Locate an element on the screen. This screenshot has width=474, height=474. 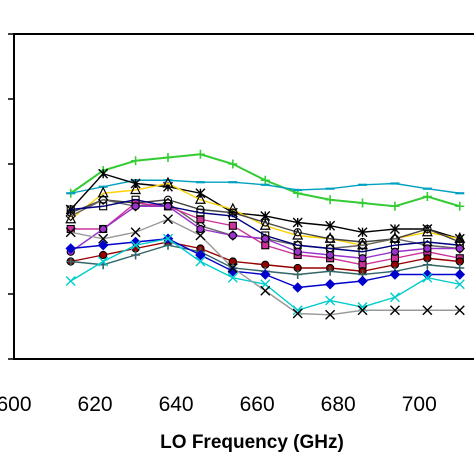
x-tick-label: 660 is located at coordinates (257, 404).